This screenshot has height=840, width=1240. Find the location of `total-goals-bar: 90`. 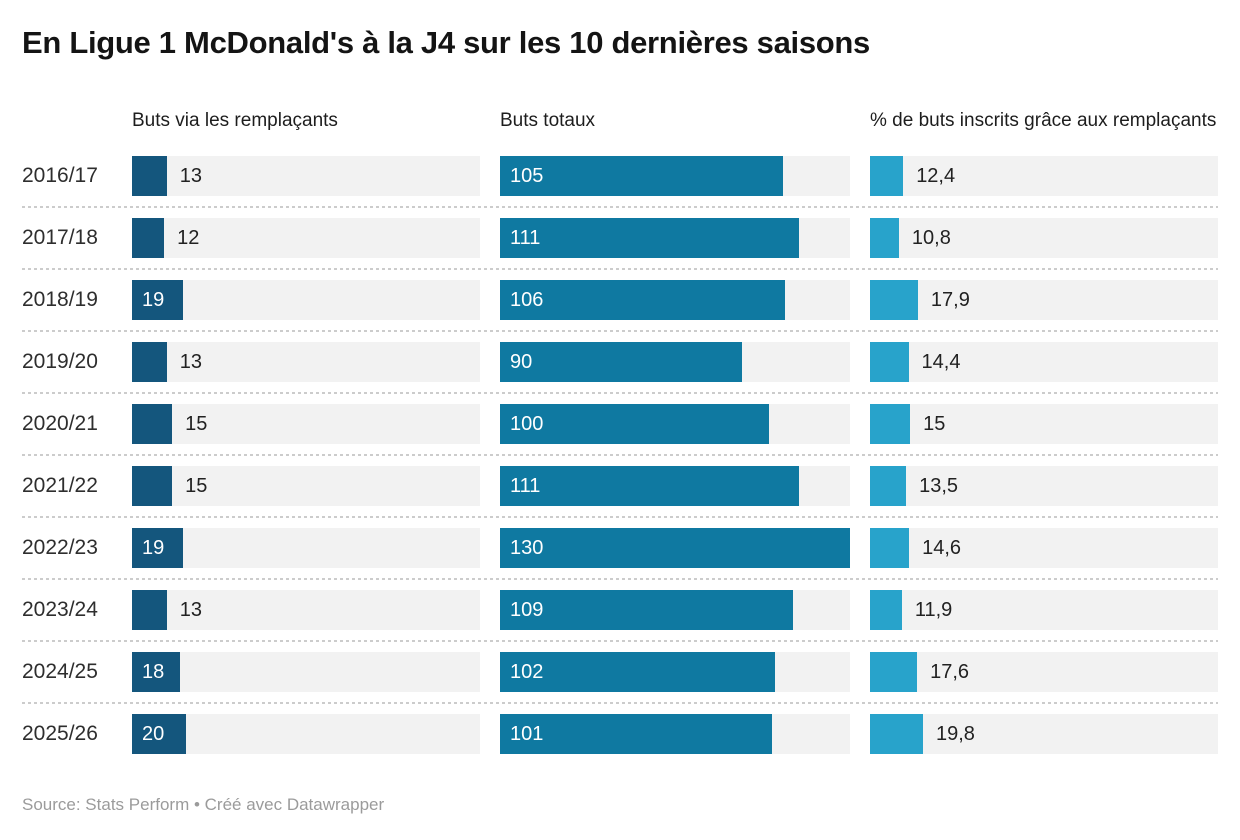

total-goals-bar: 90 is located at coordinates (621, 362).